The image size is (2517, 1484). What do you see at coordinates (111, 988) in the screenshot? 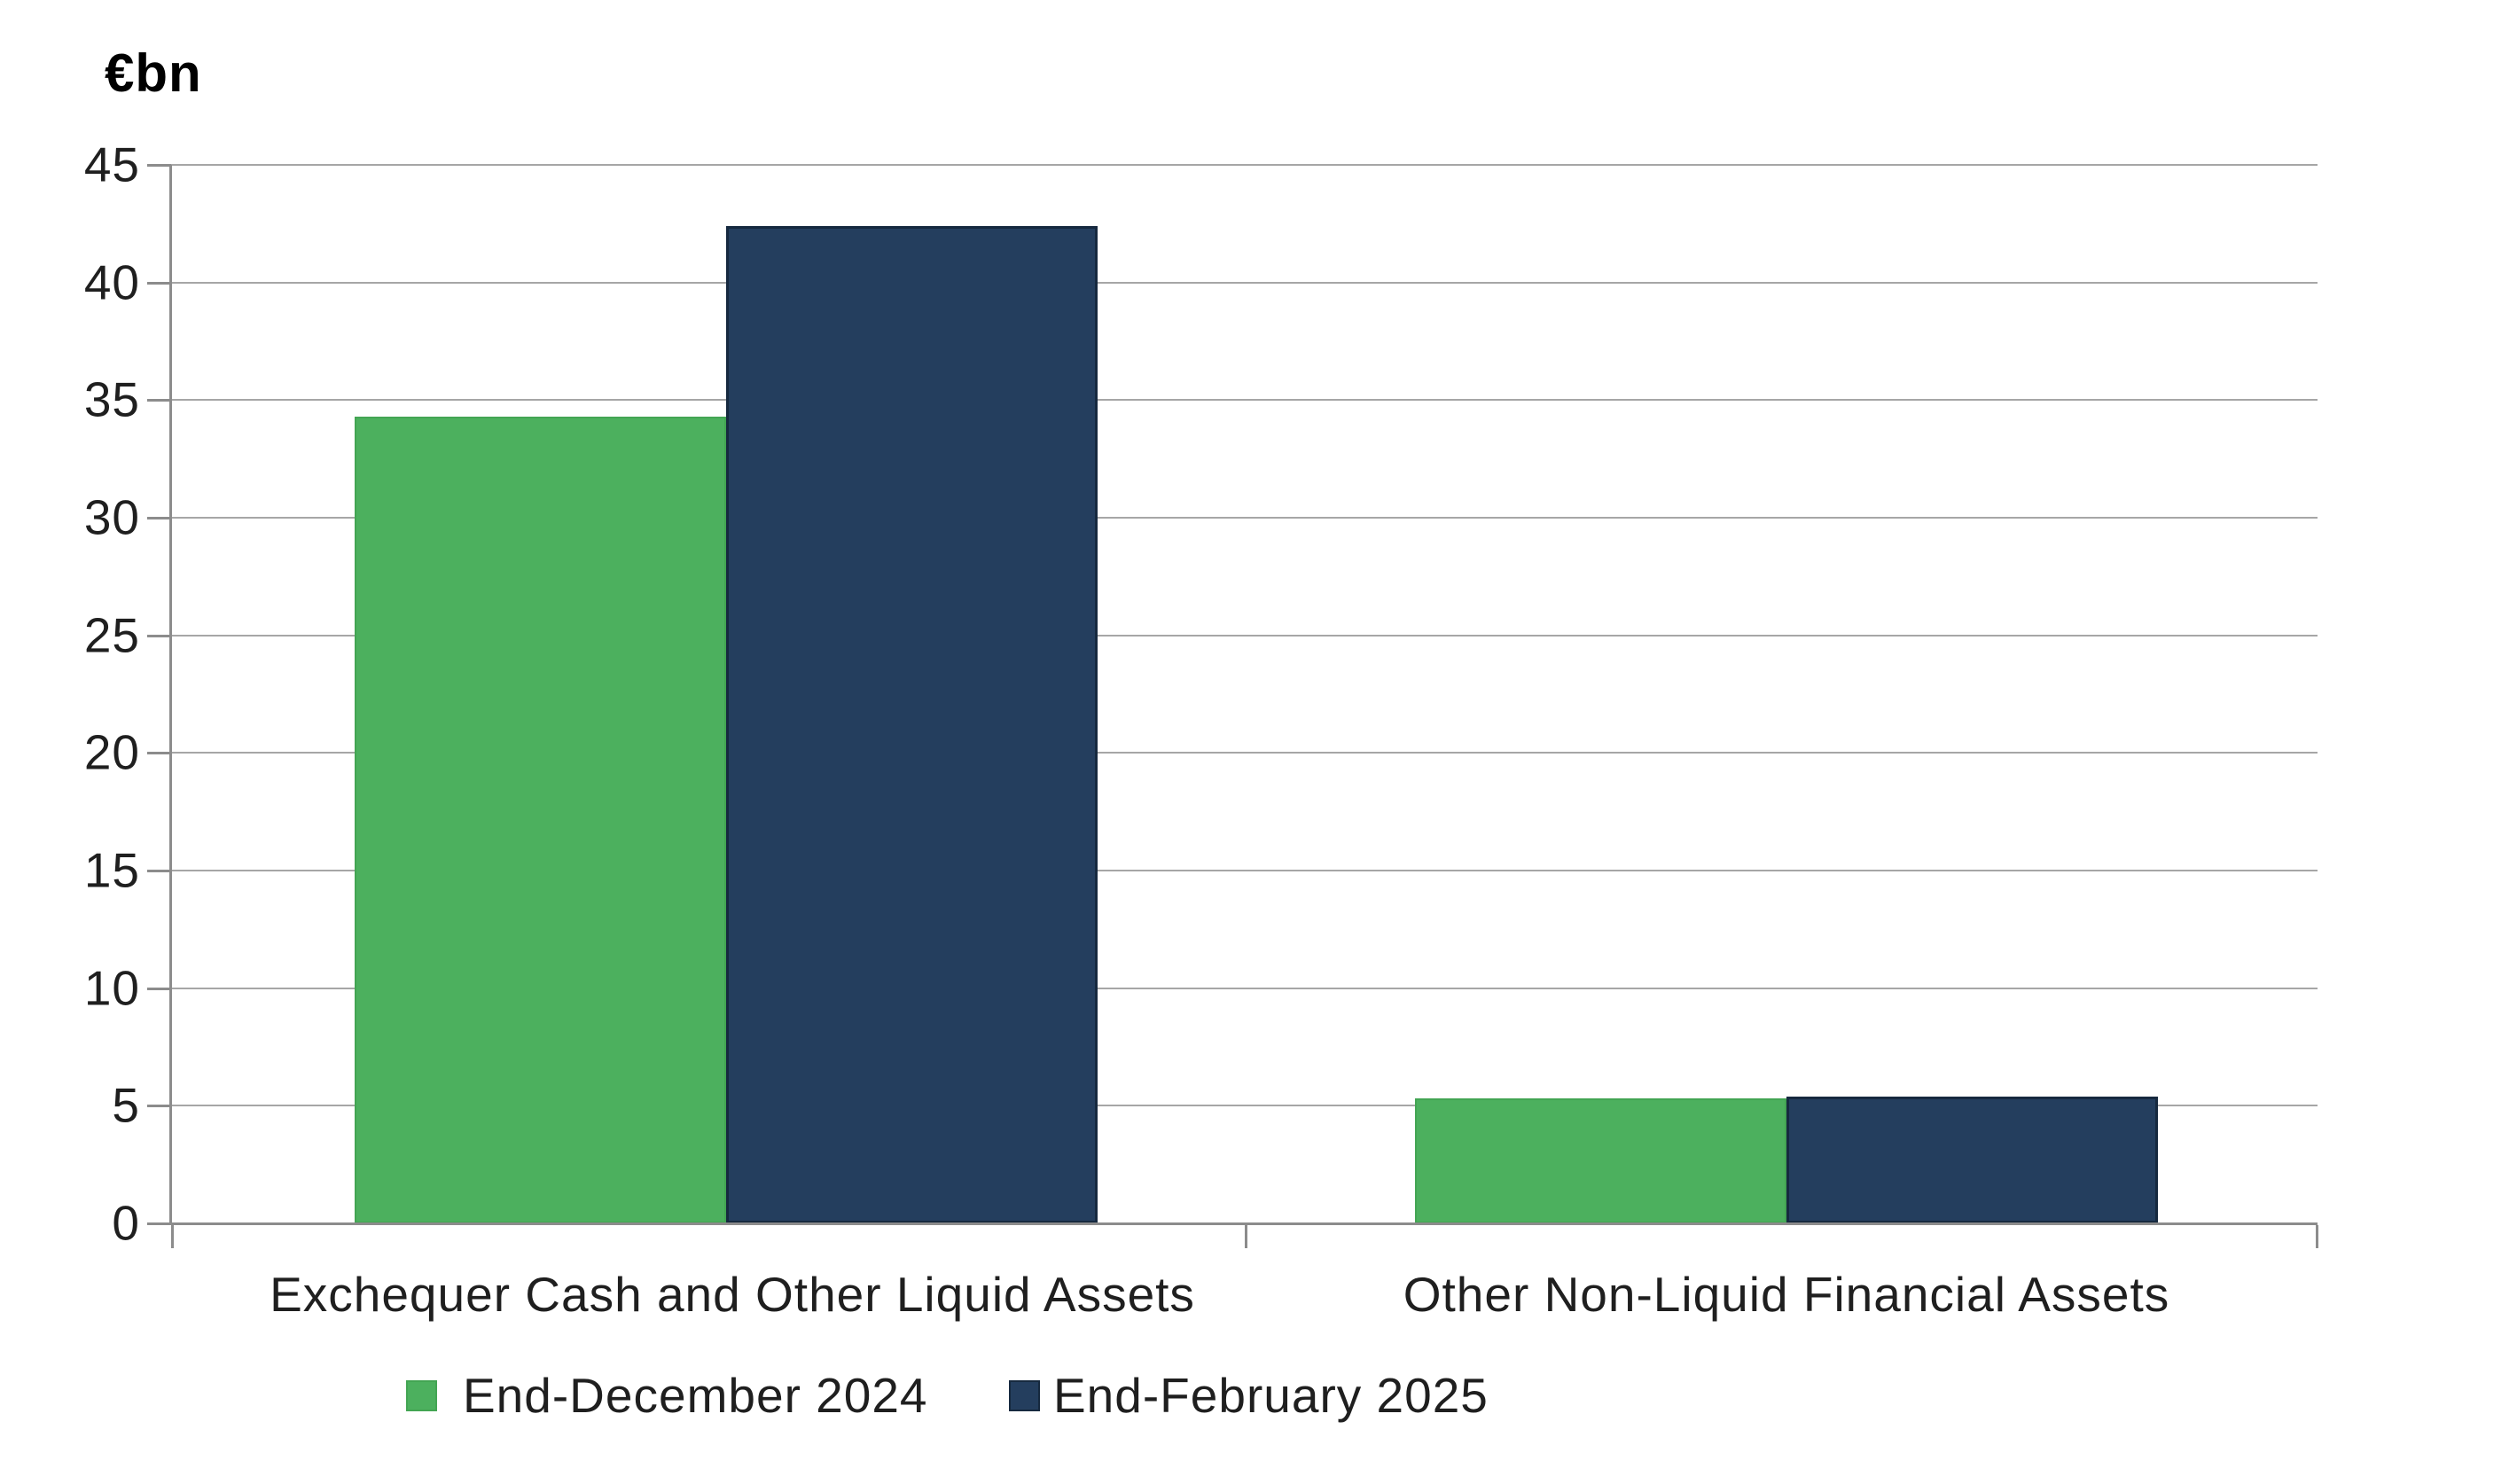
I see `y-tick-label-10: 10` at bounding box center [111, 988].